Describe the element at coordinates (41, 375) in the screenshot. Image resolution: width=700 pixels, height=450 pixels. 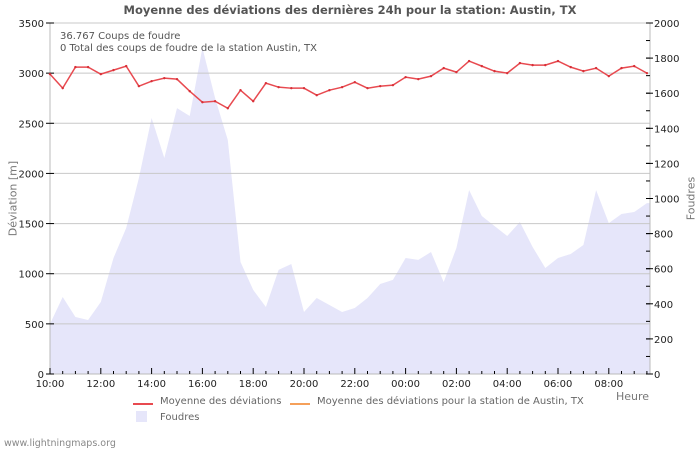
I see `left-tick-label: 0` at that location.